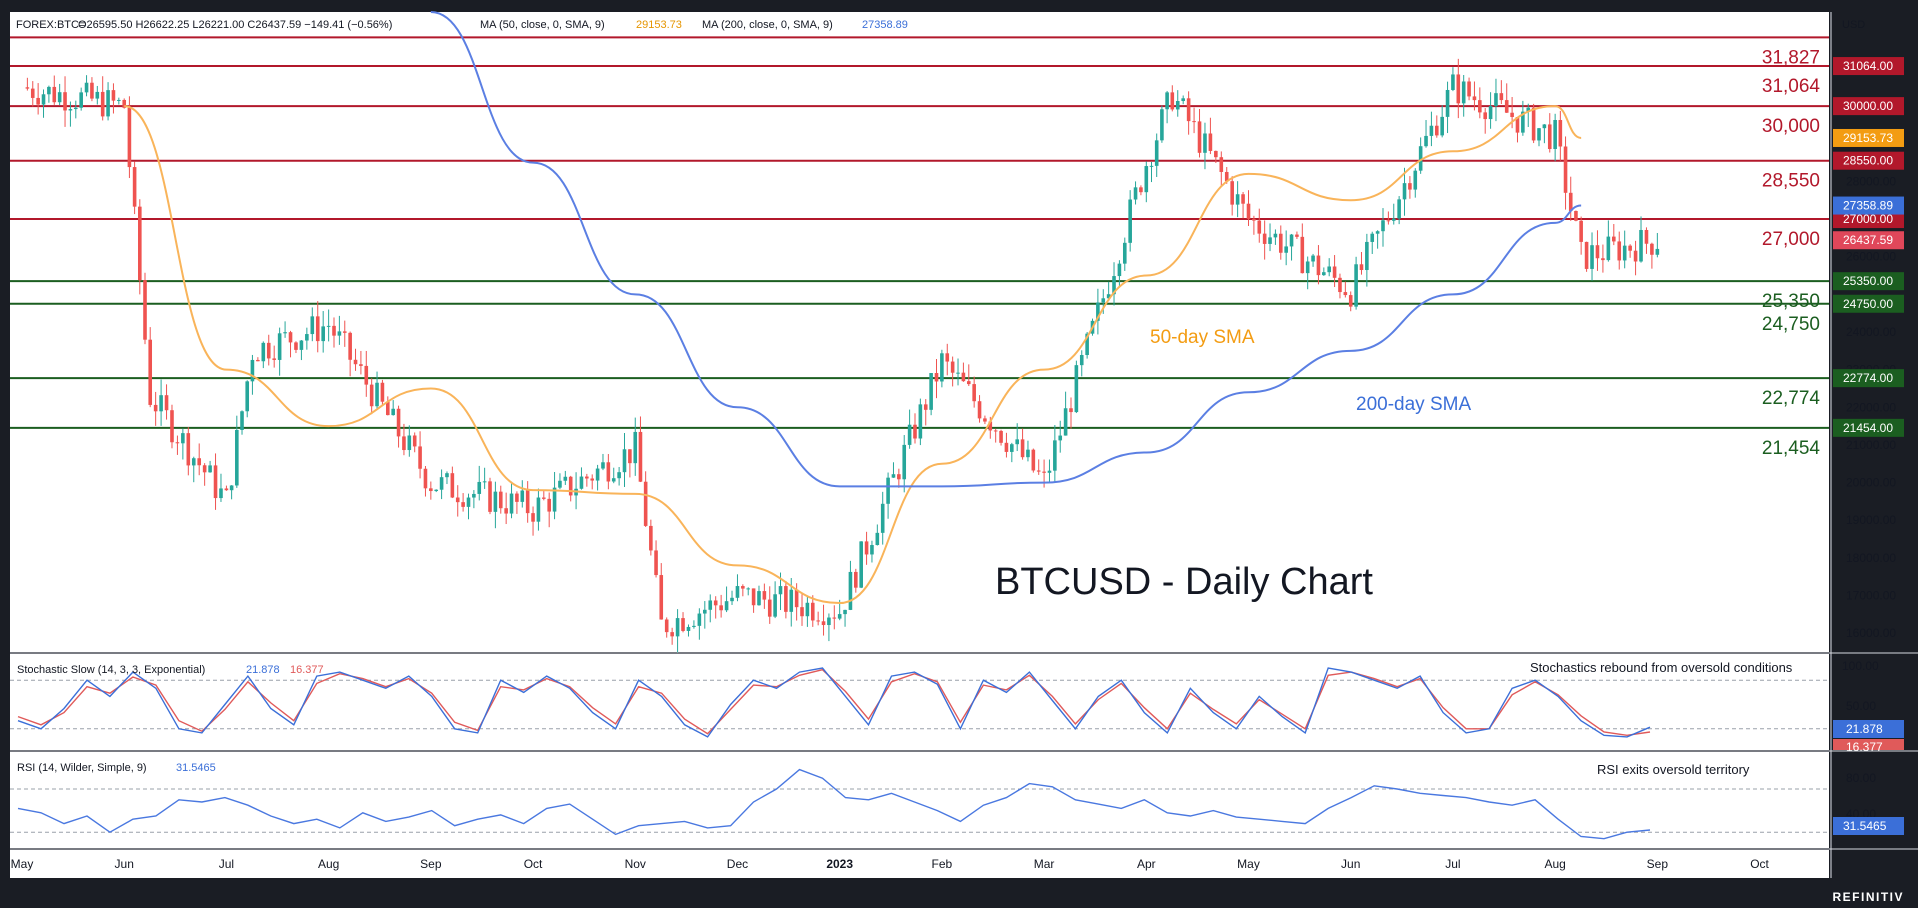  What do you see at coordinates (50, 25) in the screenshot?
I see `header-symbol: FOREX:BTC=` at bounding box center [50, 25].